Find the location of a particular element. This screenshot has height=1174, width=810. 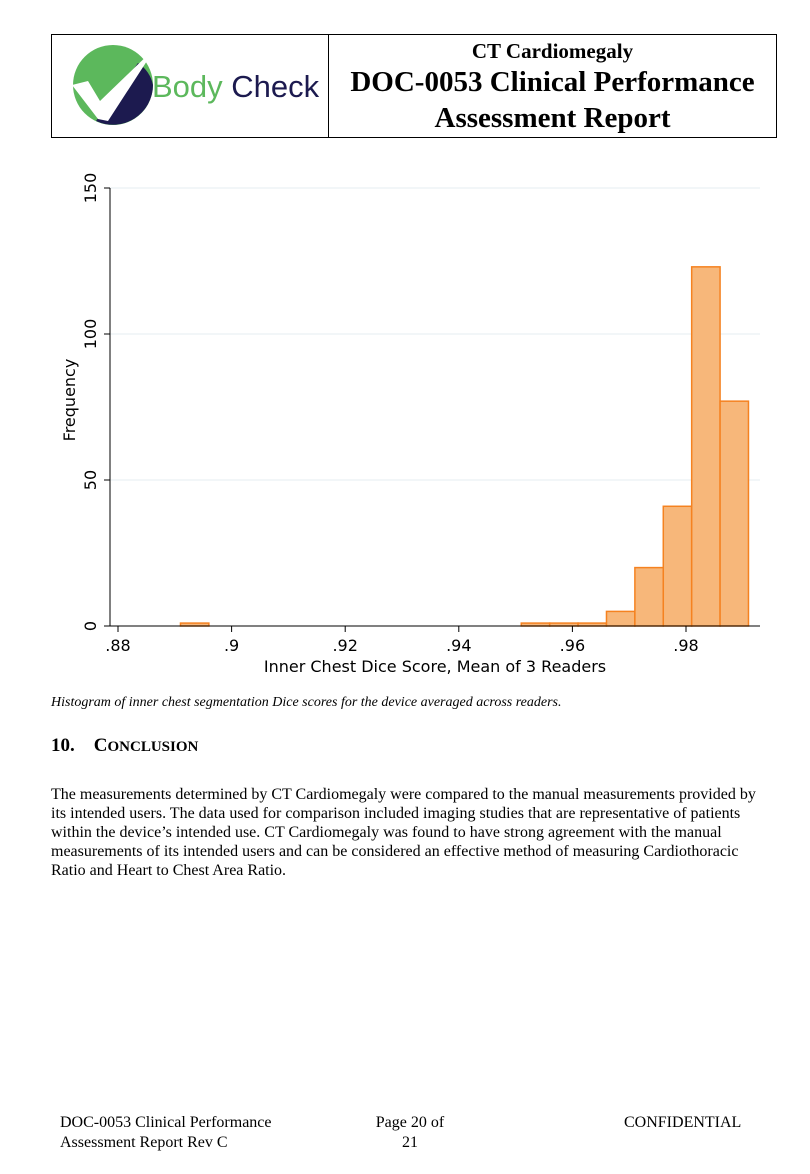

logo-word-body: Body is located at coordinates (187, 86).